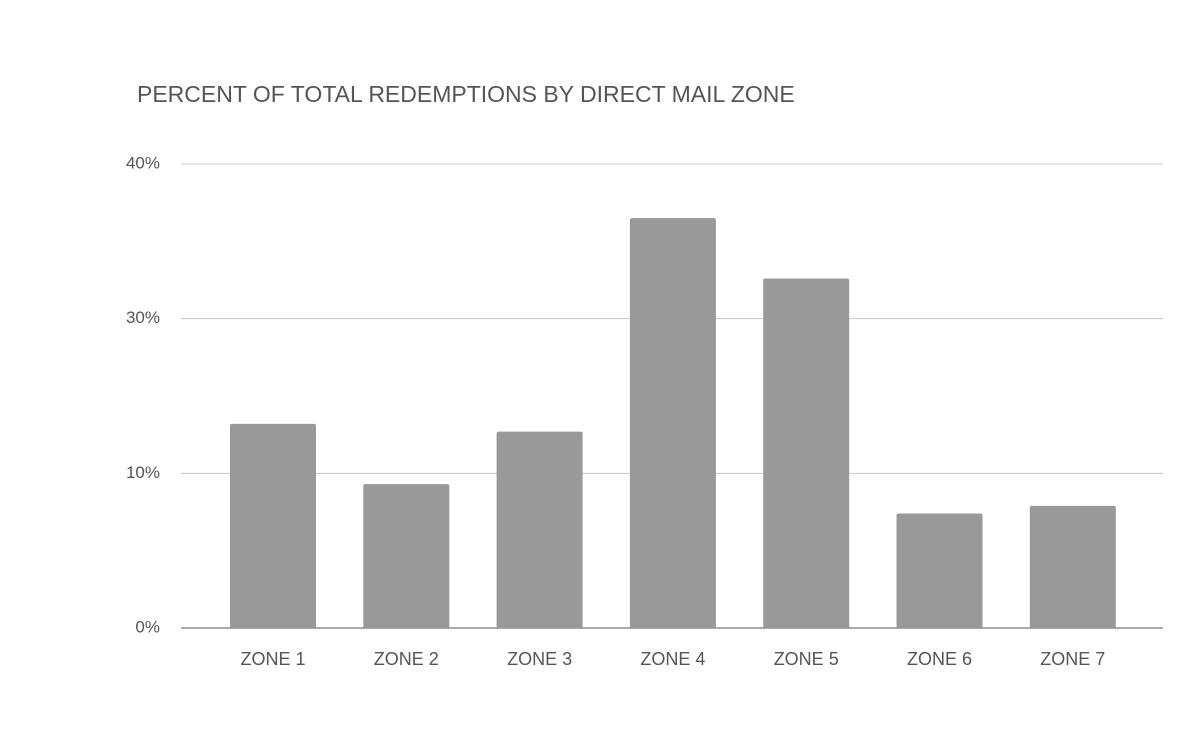 The height and width of the screenshot is (742, 1200). I want to click on x-tick-label: ZONE 7, so click(1072, 659).